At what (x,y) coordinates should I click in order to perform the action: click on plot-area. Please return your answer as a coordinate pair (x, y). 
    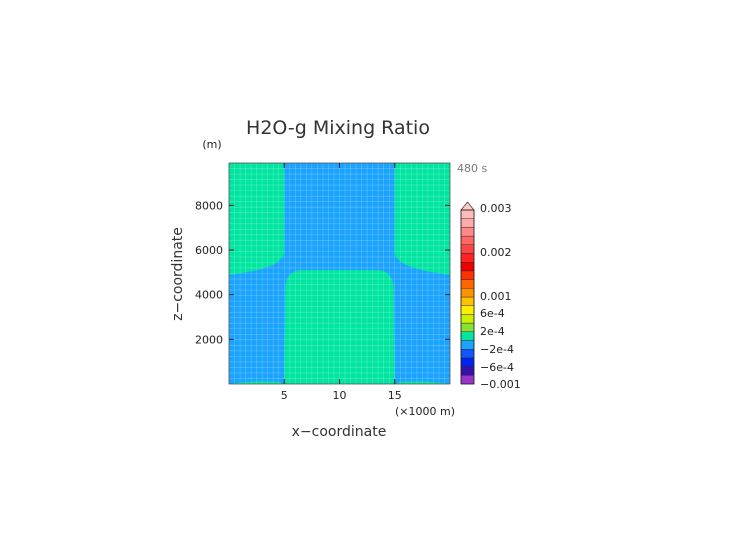
    Looking at the image, I should click on (339, 273).